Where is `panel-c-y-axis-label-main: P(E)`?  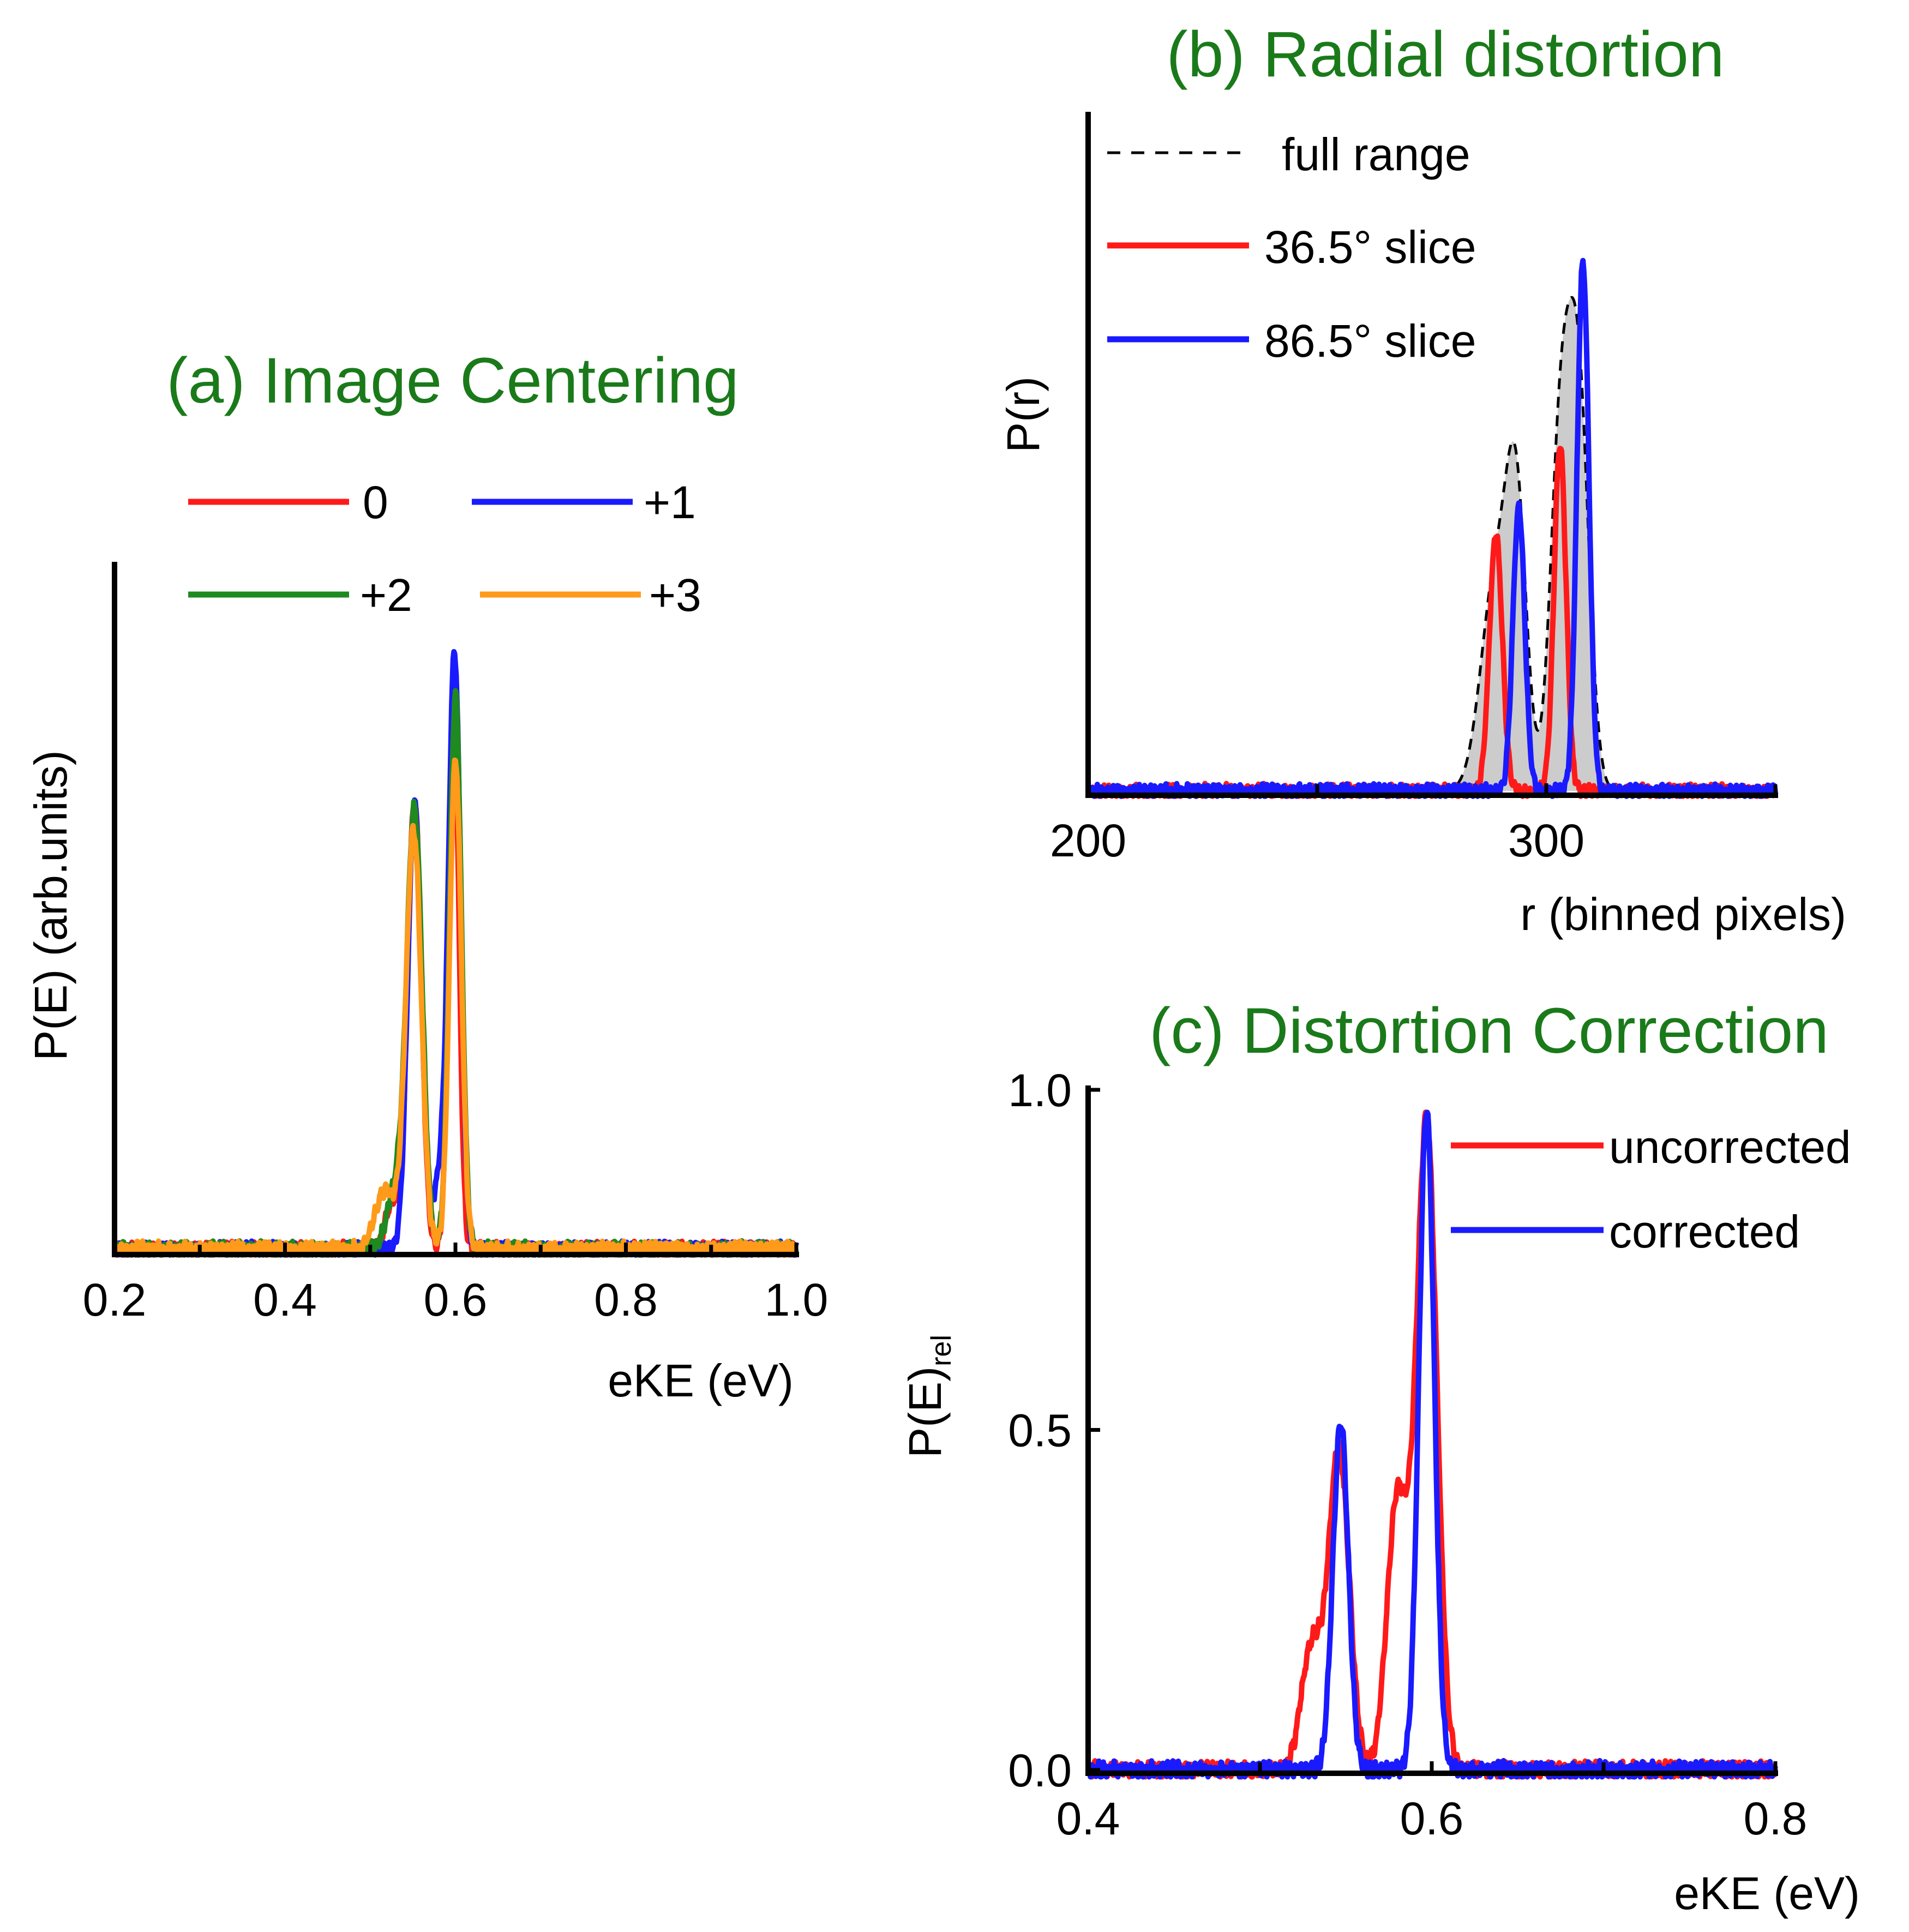 panel-c-y-axis-label-main: P(E) is located at coordinates (925, 1412).